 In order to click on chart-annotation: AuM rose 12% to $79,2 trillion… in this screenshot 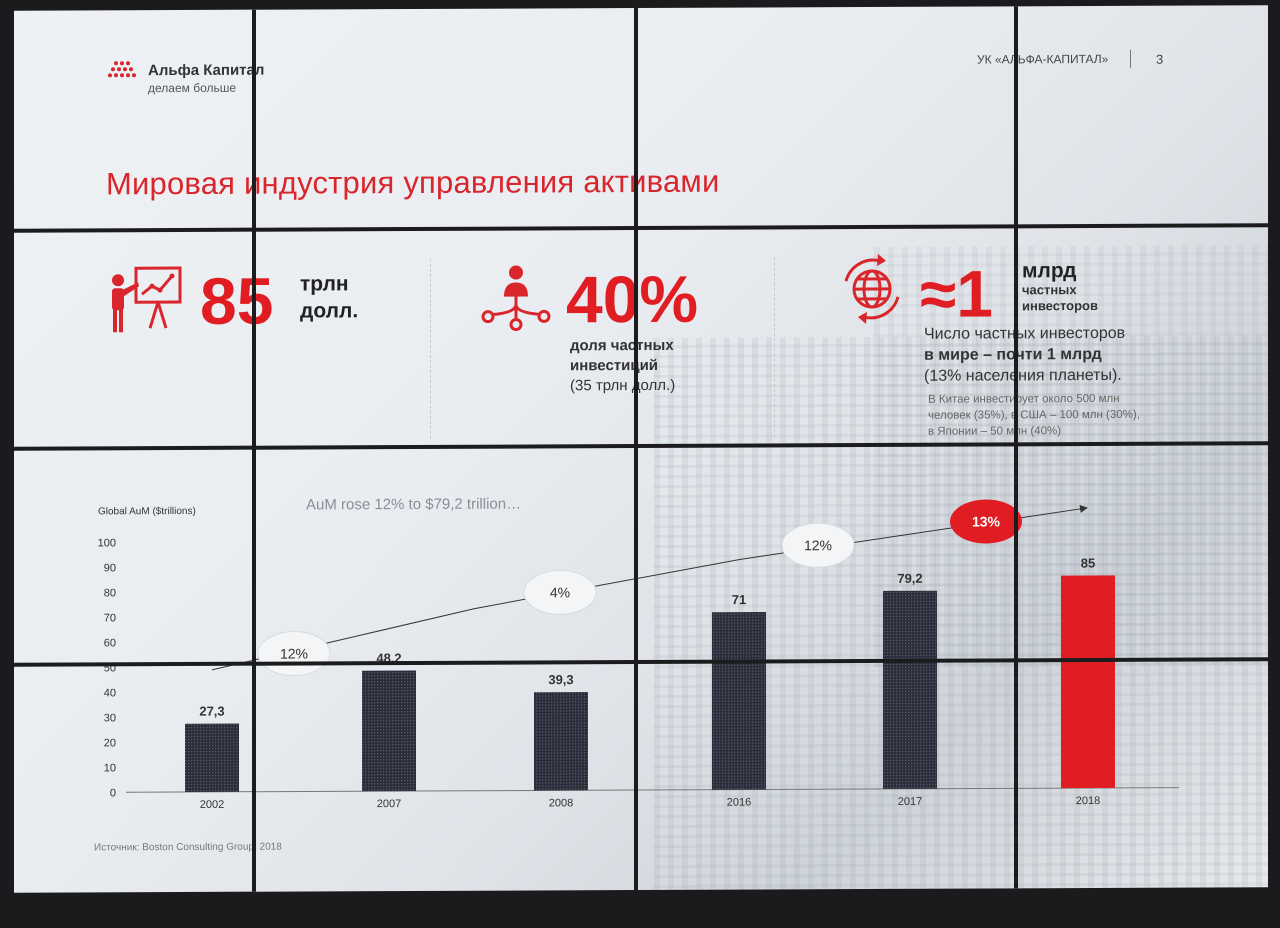, I will do `click(413, 505)`.